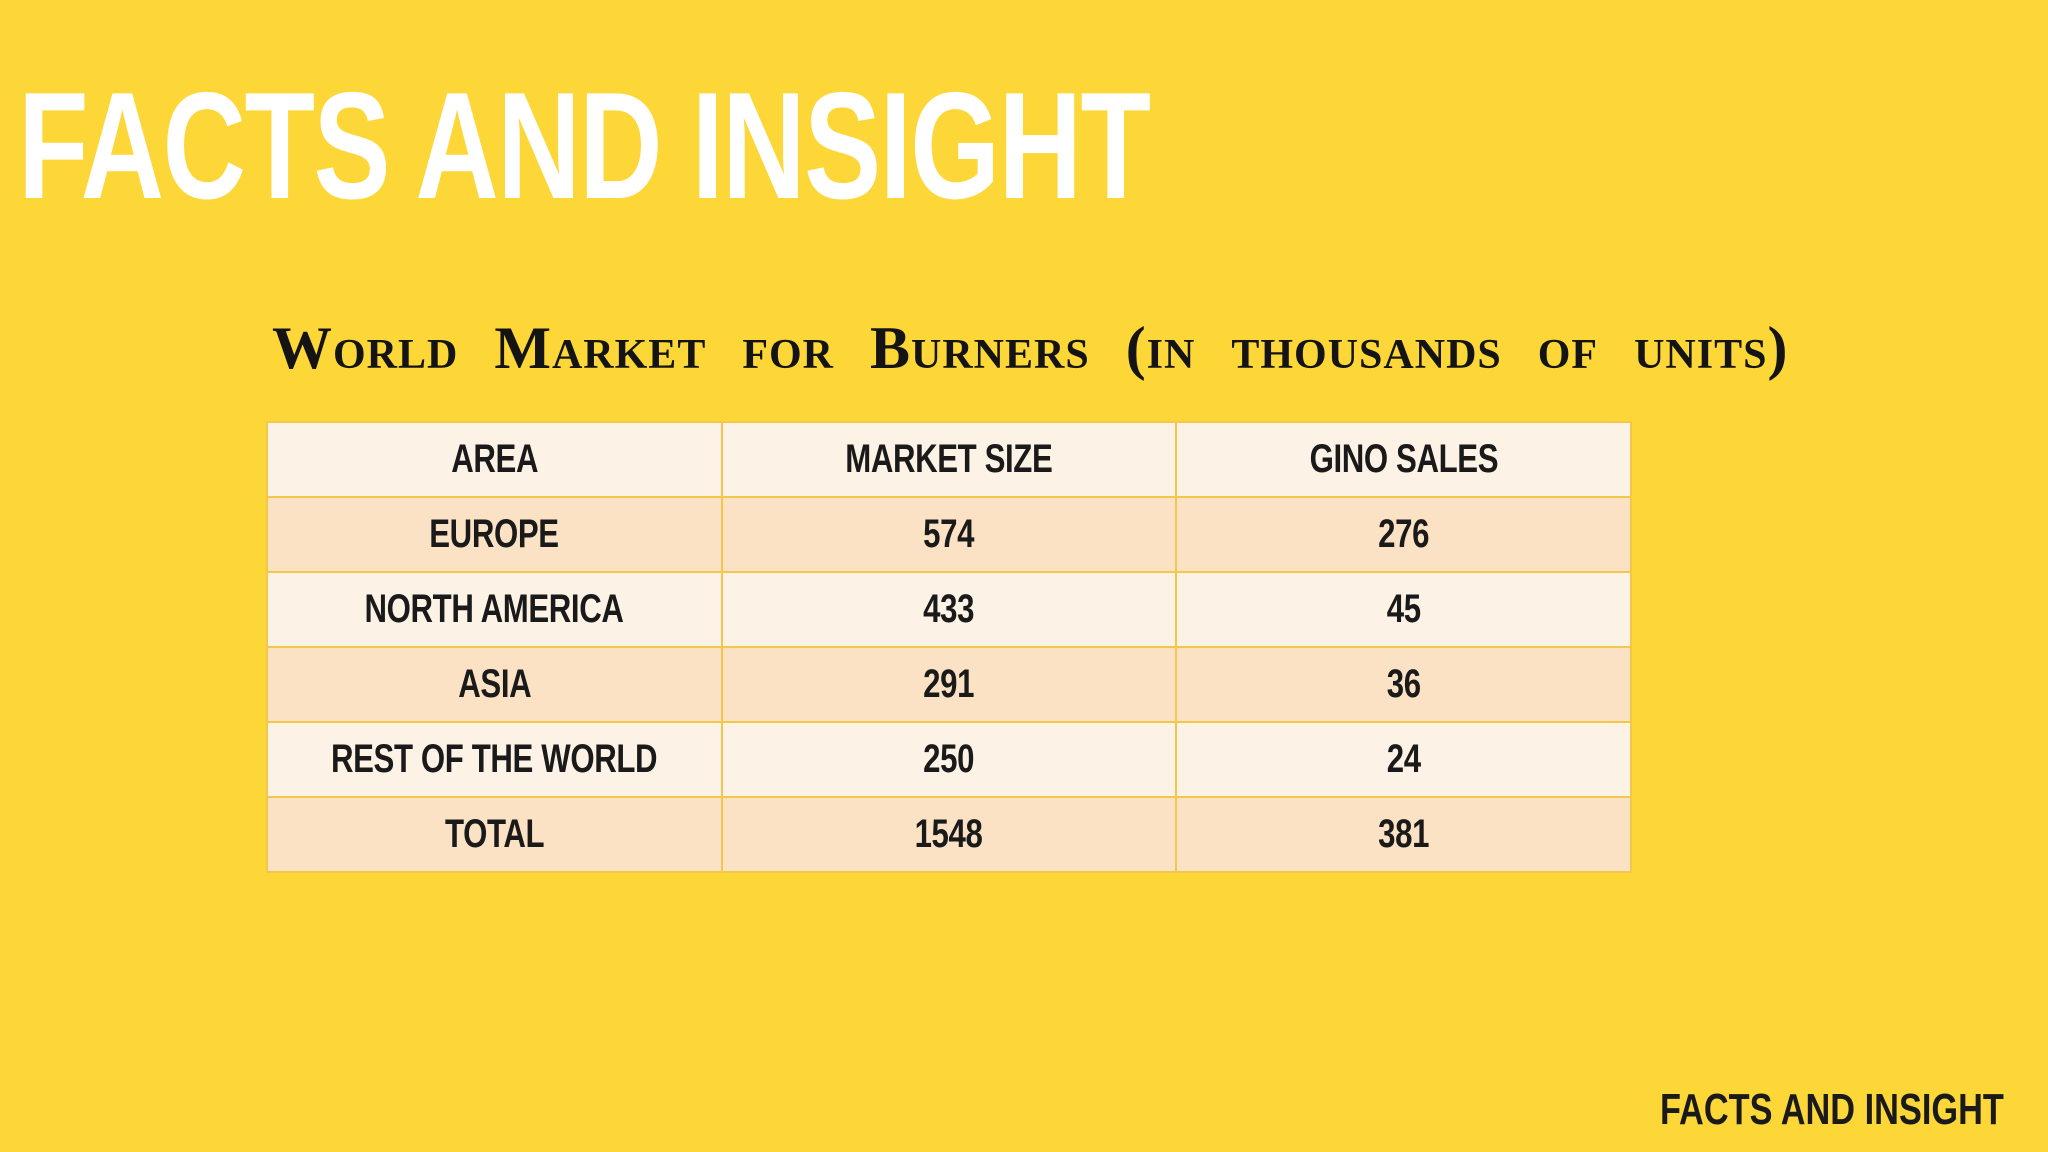 This screenshot has height=1152, width=2048. What do you see at coordinates (1403, 609) in the screenshot?
I see `cell-gino-sales: 45` at bounding box center [1403, 609].